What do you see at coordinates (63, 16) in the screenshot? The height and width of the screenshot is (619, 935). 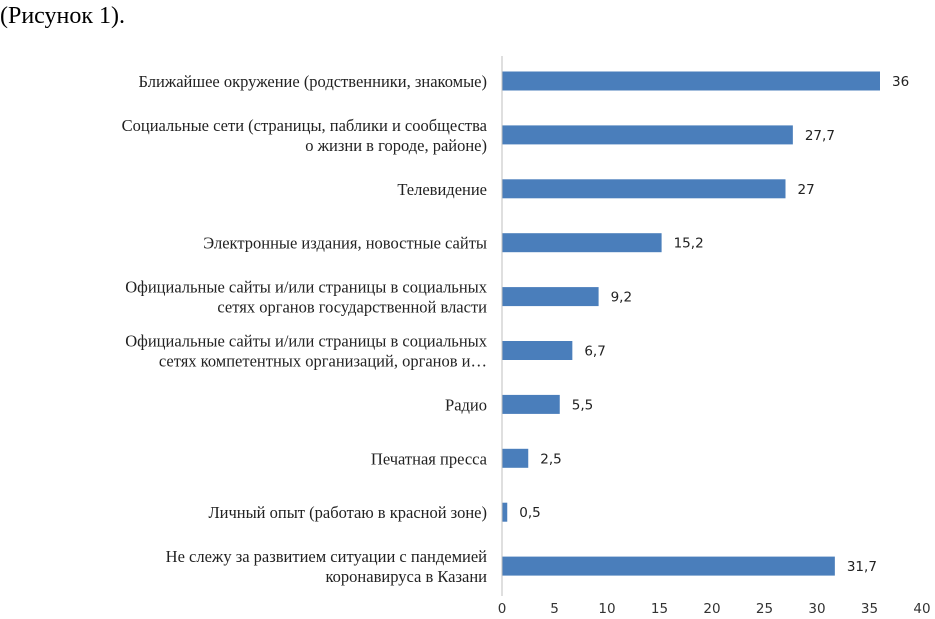 I see `page-caption: (Рисунок 1).` at bounding box center [63, 16].